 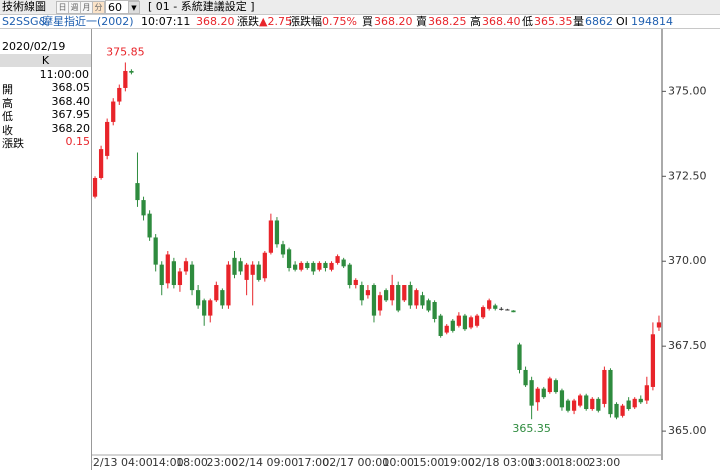 What do you see at coordinates (599, 21) in the screenshot?
I see `volume: 6862` at bounding box center [599, 21].